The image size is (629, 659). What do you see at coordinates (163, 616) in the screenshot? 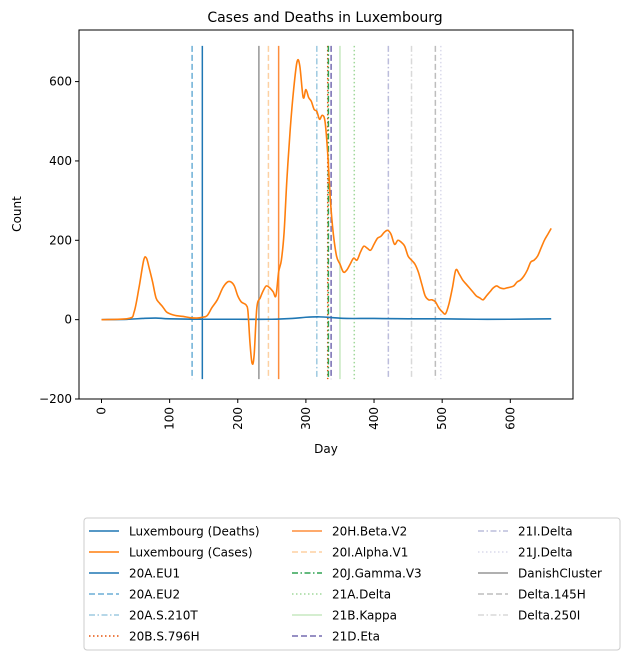
I see `legend-label: 20A.S.210T` at bounding box center [163, 616].